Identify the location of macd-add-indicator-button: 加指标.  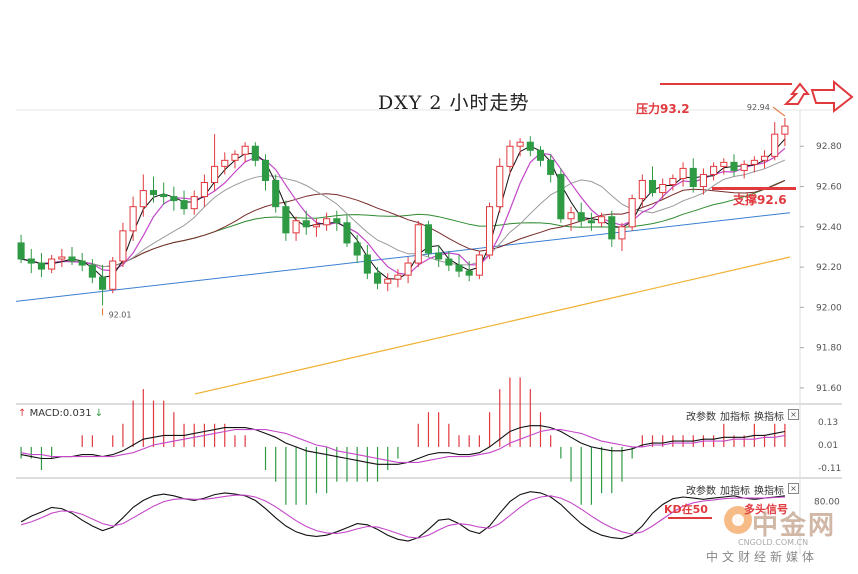
(735, 417).